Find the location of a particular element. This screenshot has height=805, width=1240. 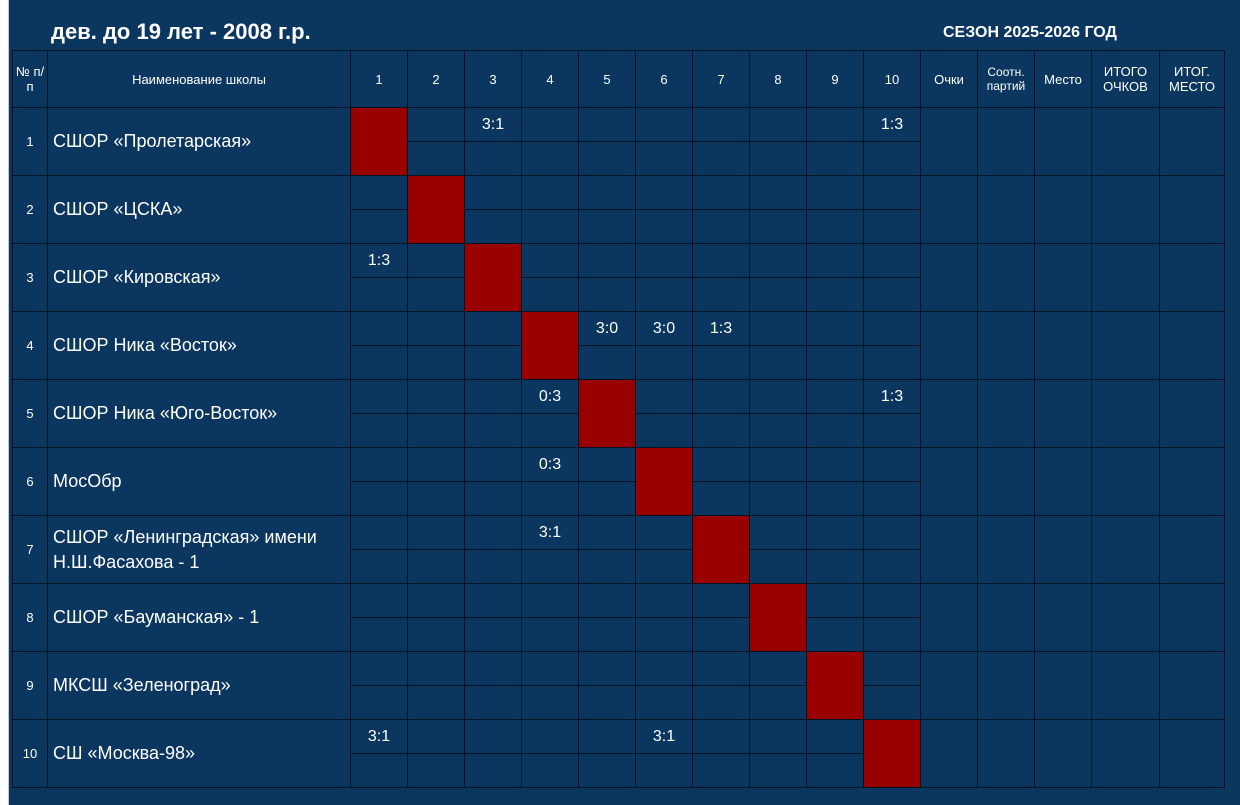

header-points: Очки is located at coordinates (949, 79).